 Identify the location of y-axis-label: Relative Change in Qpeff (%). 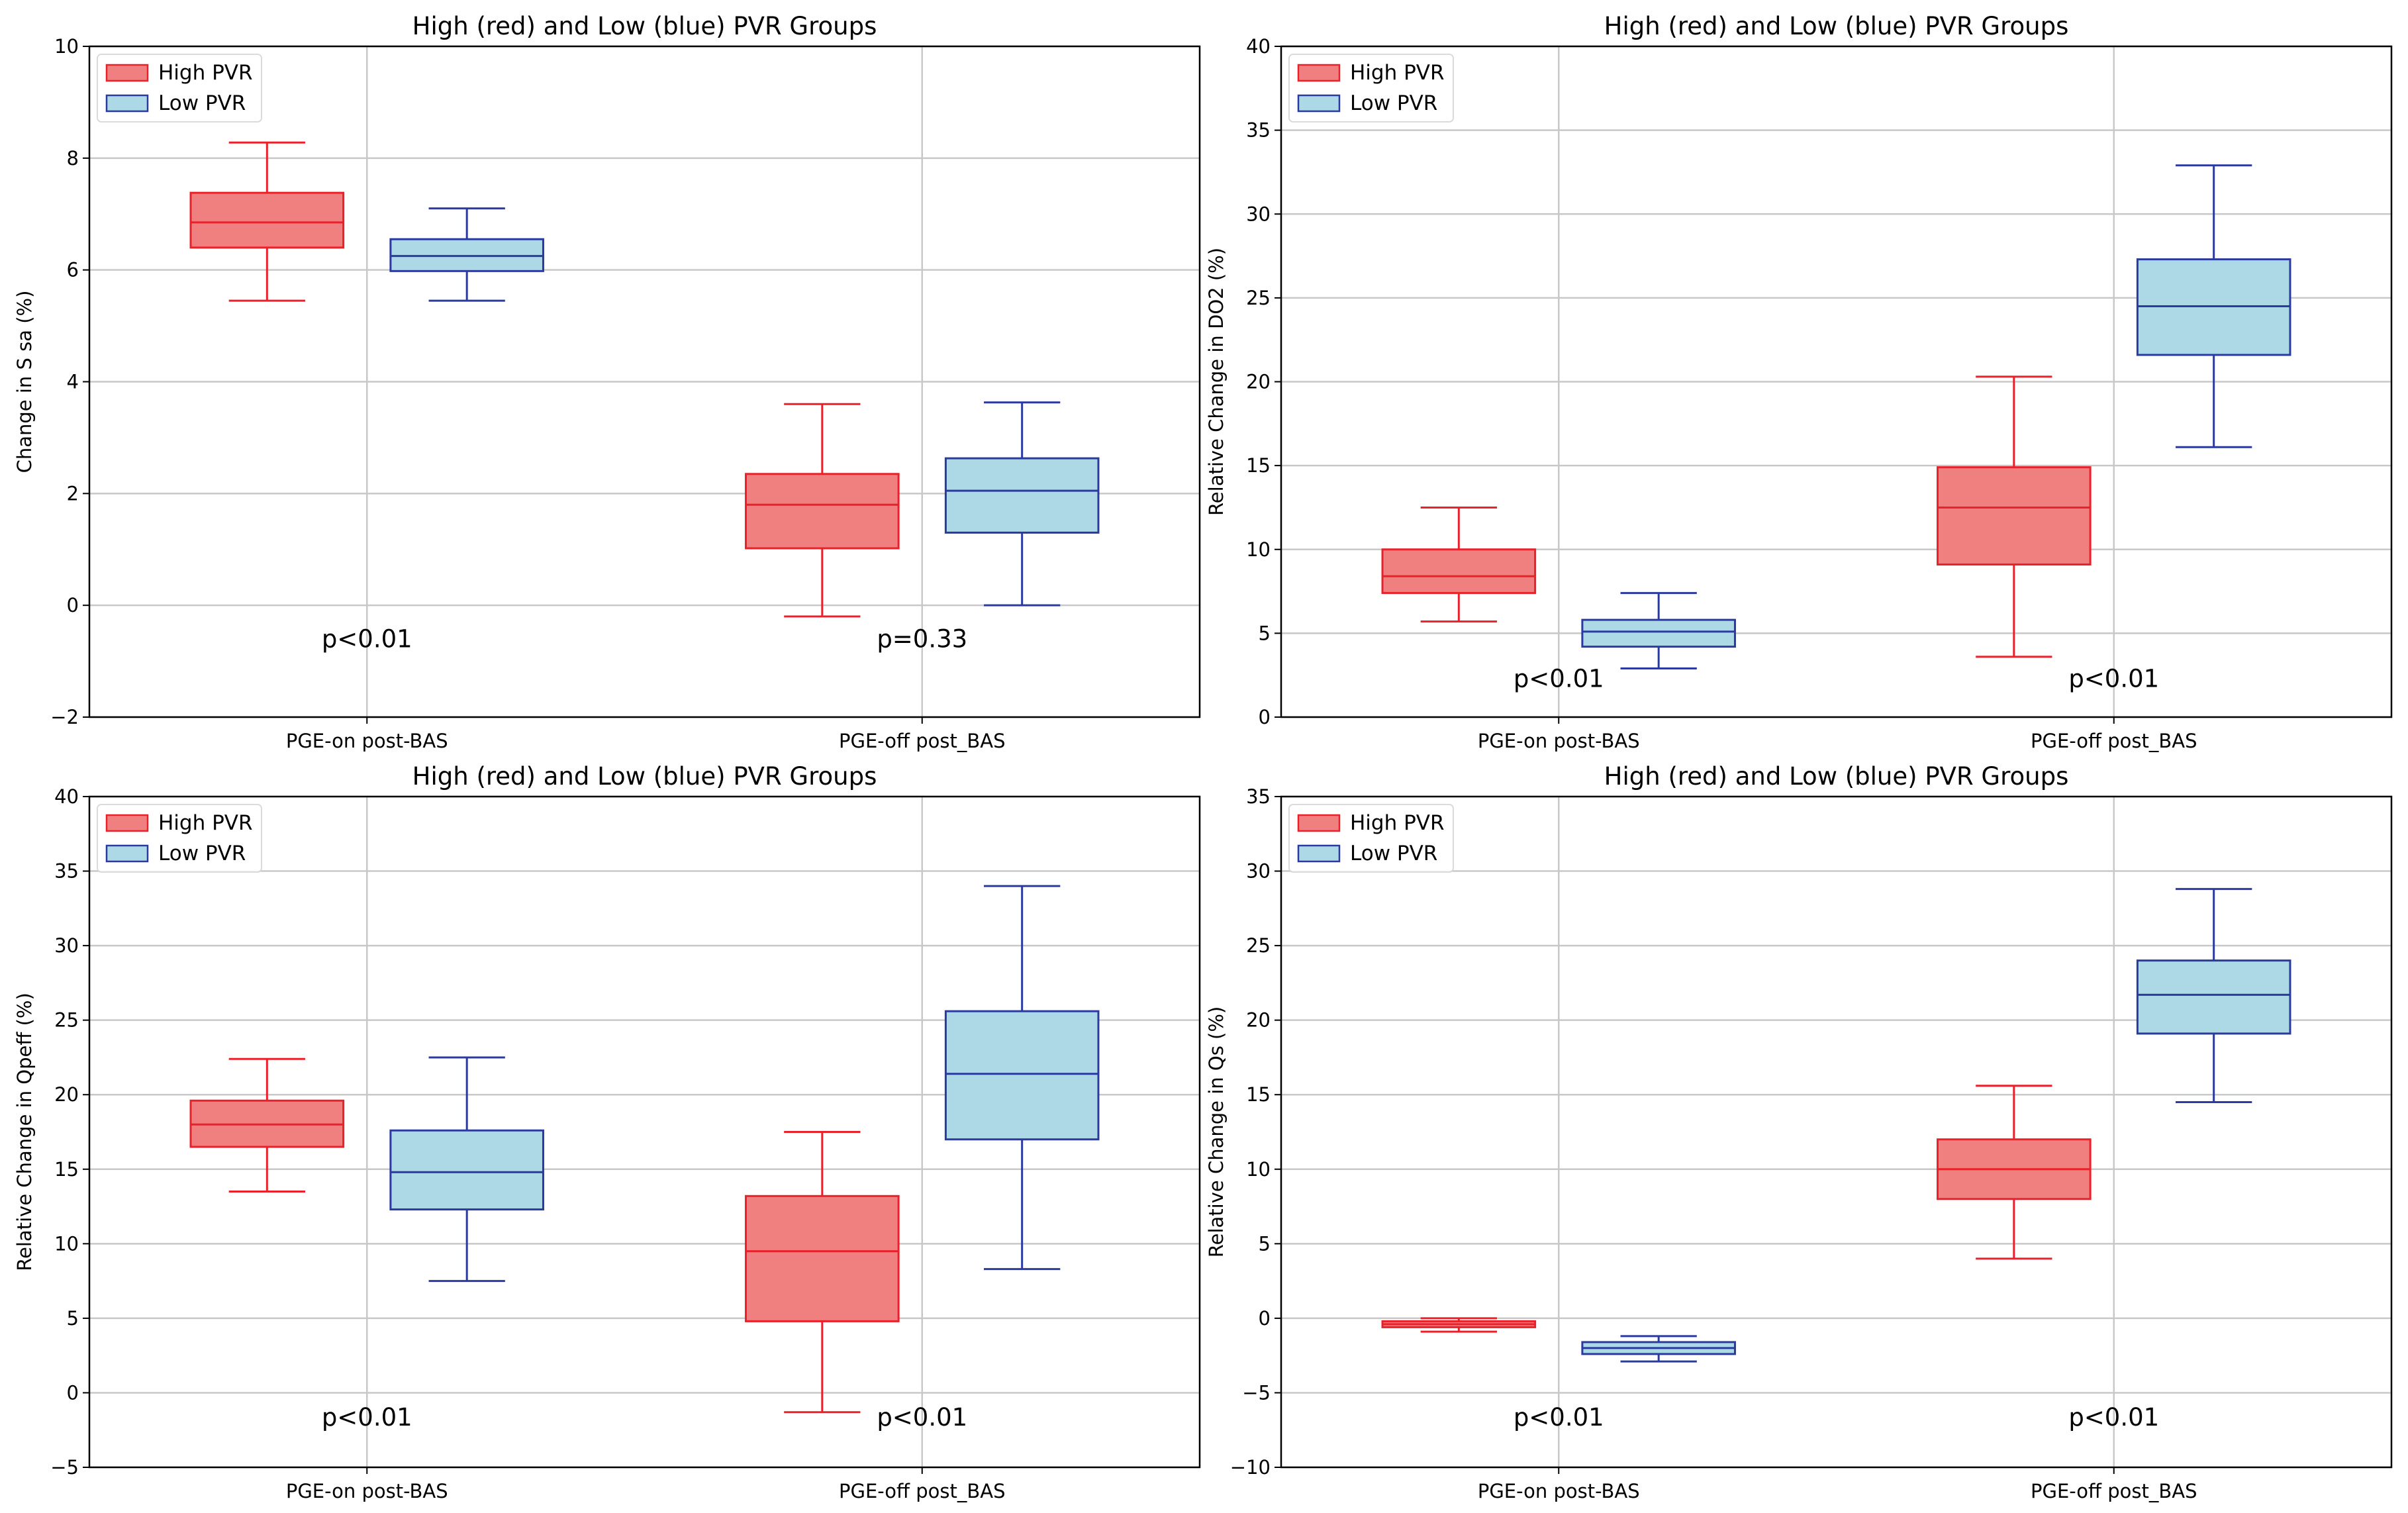
(24, 1132).